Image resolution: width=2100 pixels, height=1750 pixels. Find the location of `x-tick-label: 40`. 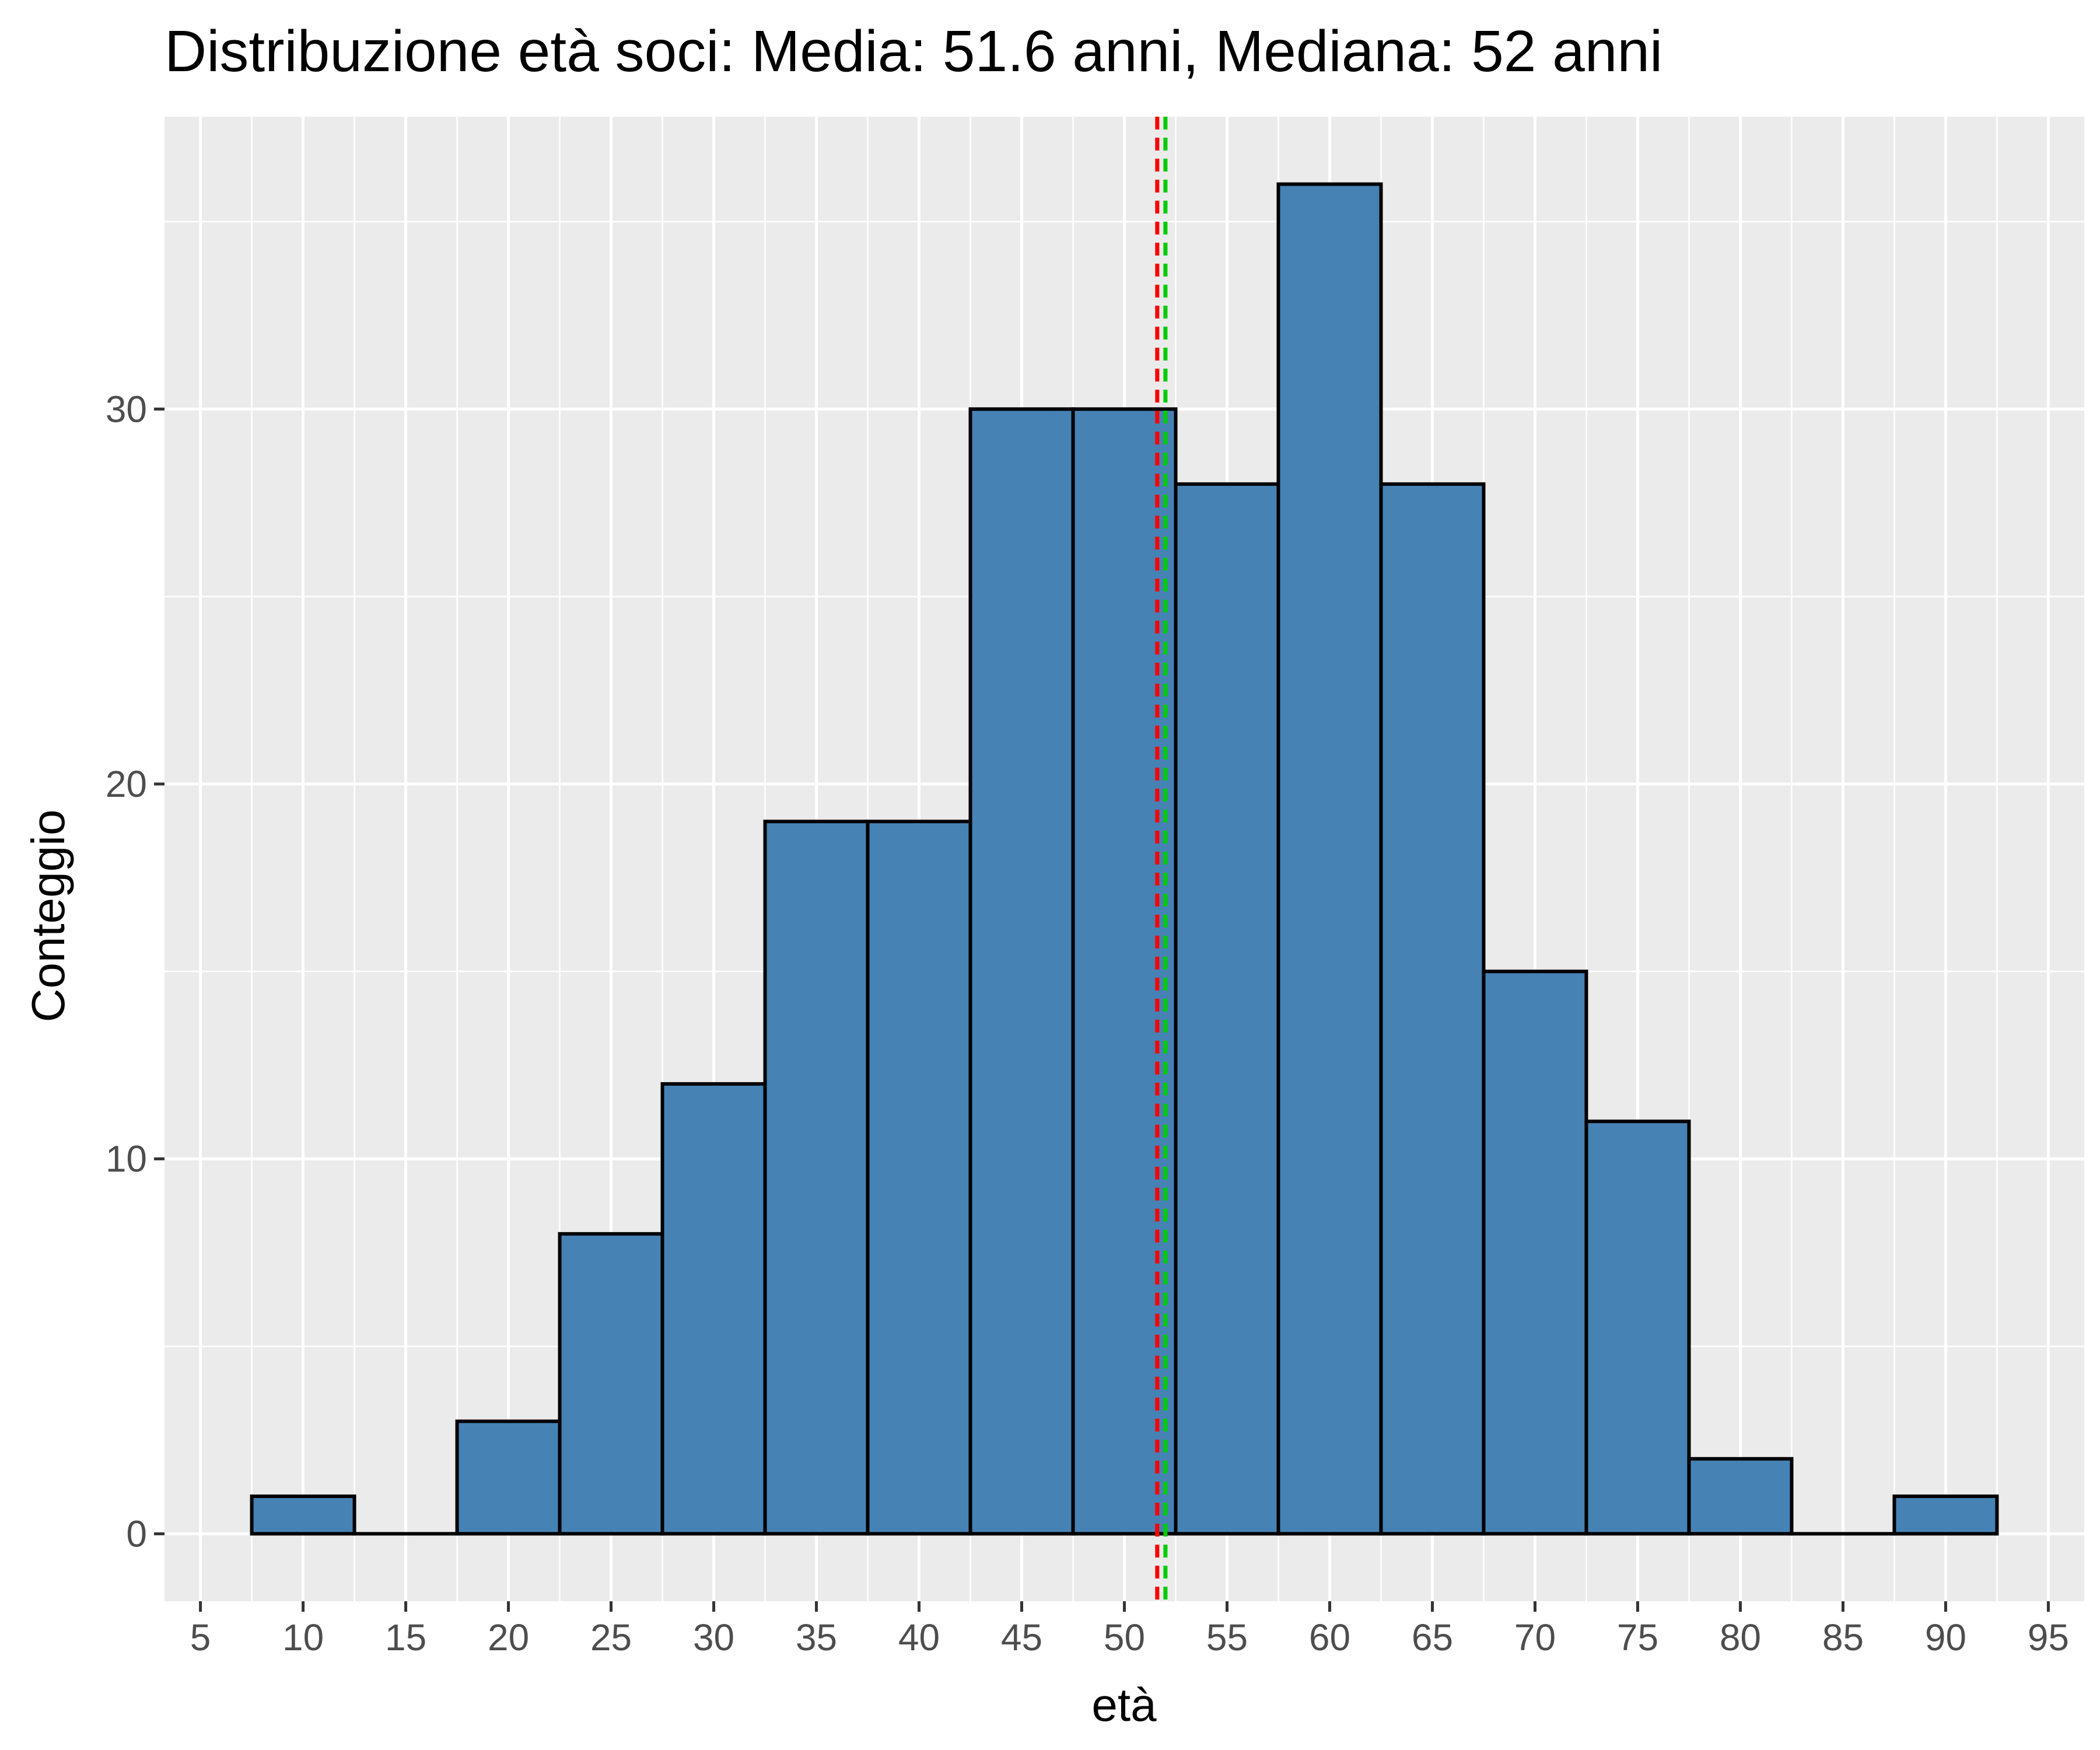

x-tick-label: 40 is located at coordinates (919, 1637).